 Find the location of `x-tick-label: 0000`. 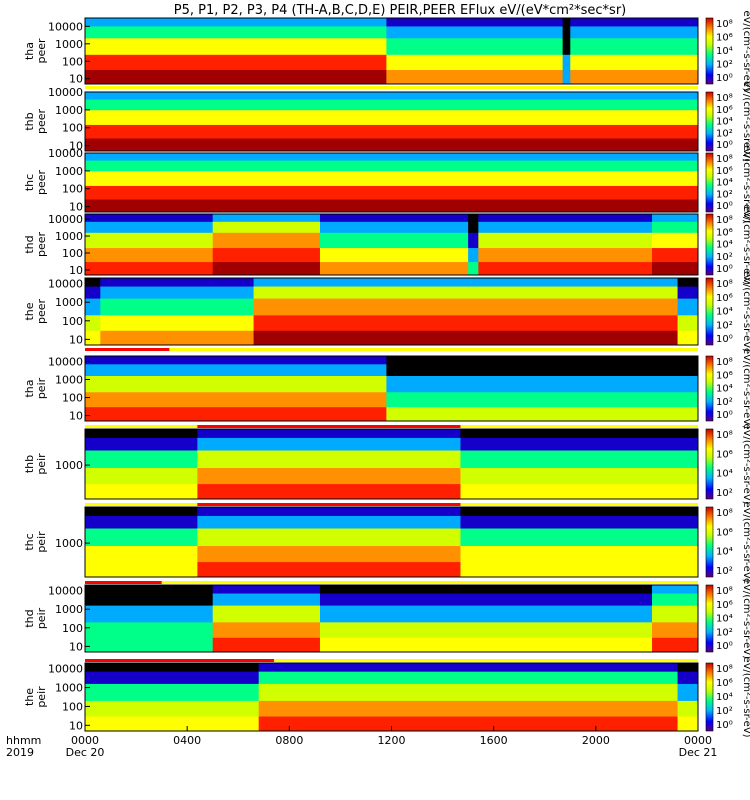

x-tick-label: 0000 is located at coordinates (698, 740).